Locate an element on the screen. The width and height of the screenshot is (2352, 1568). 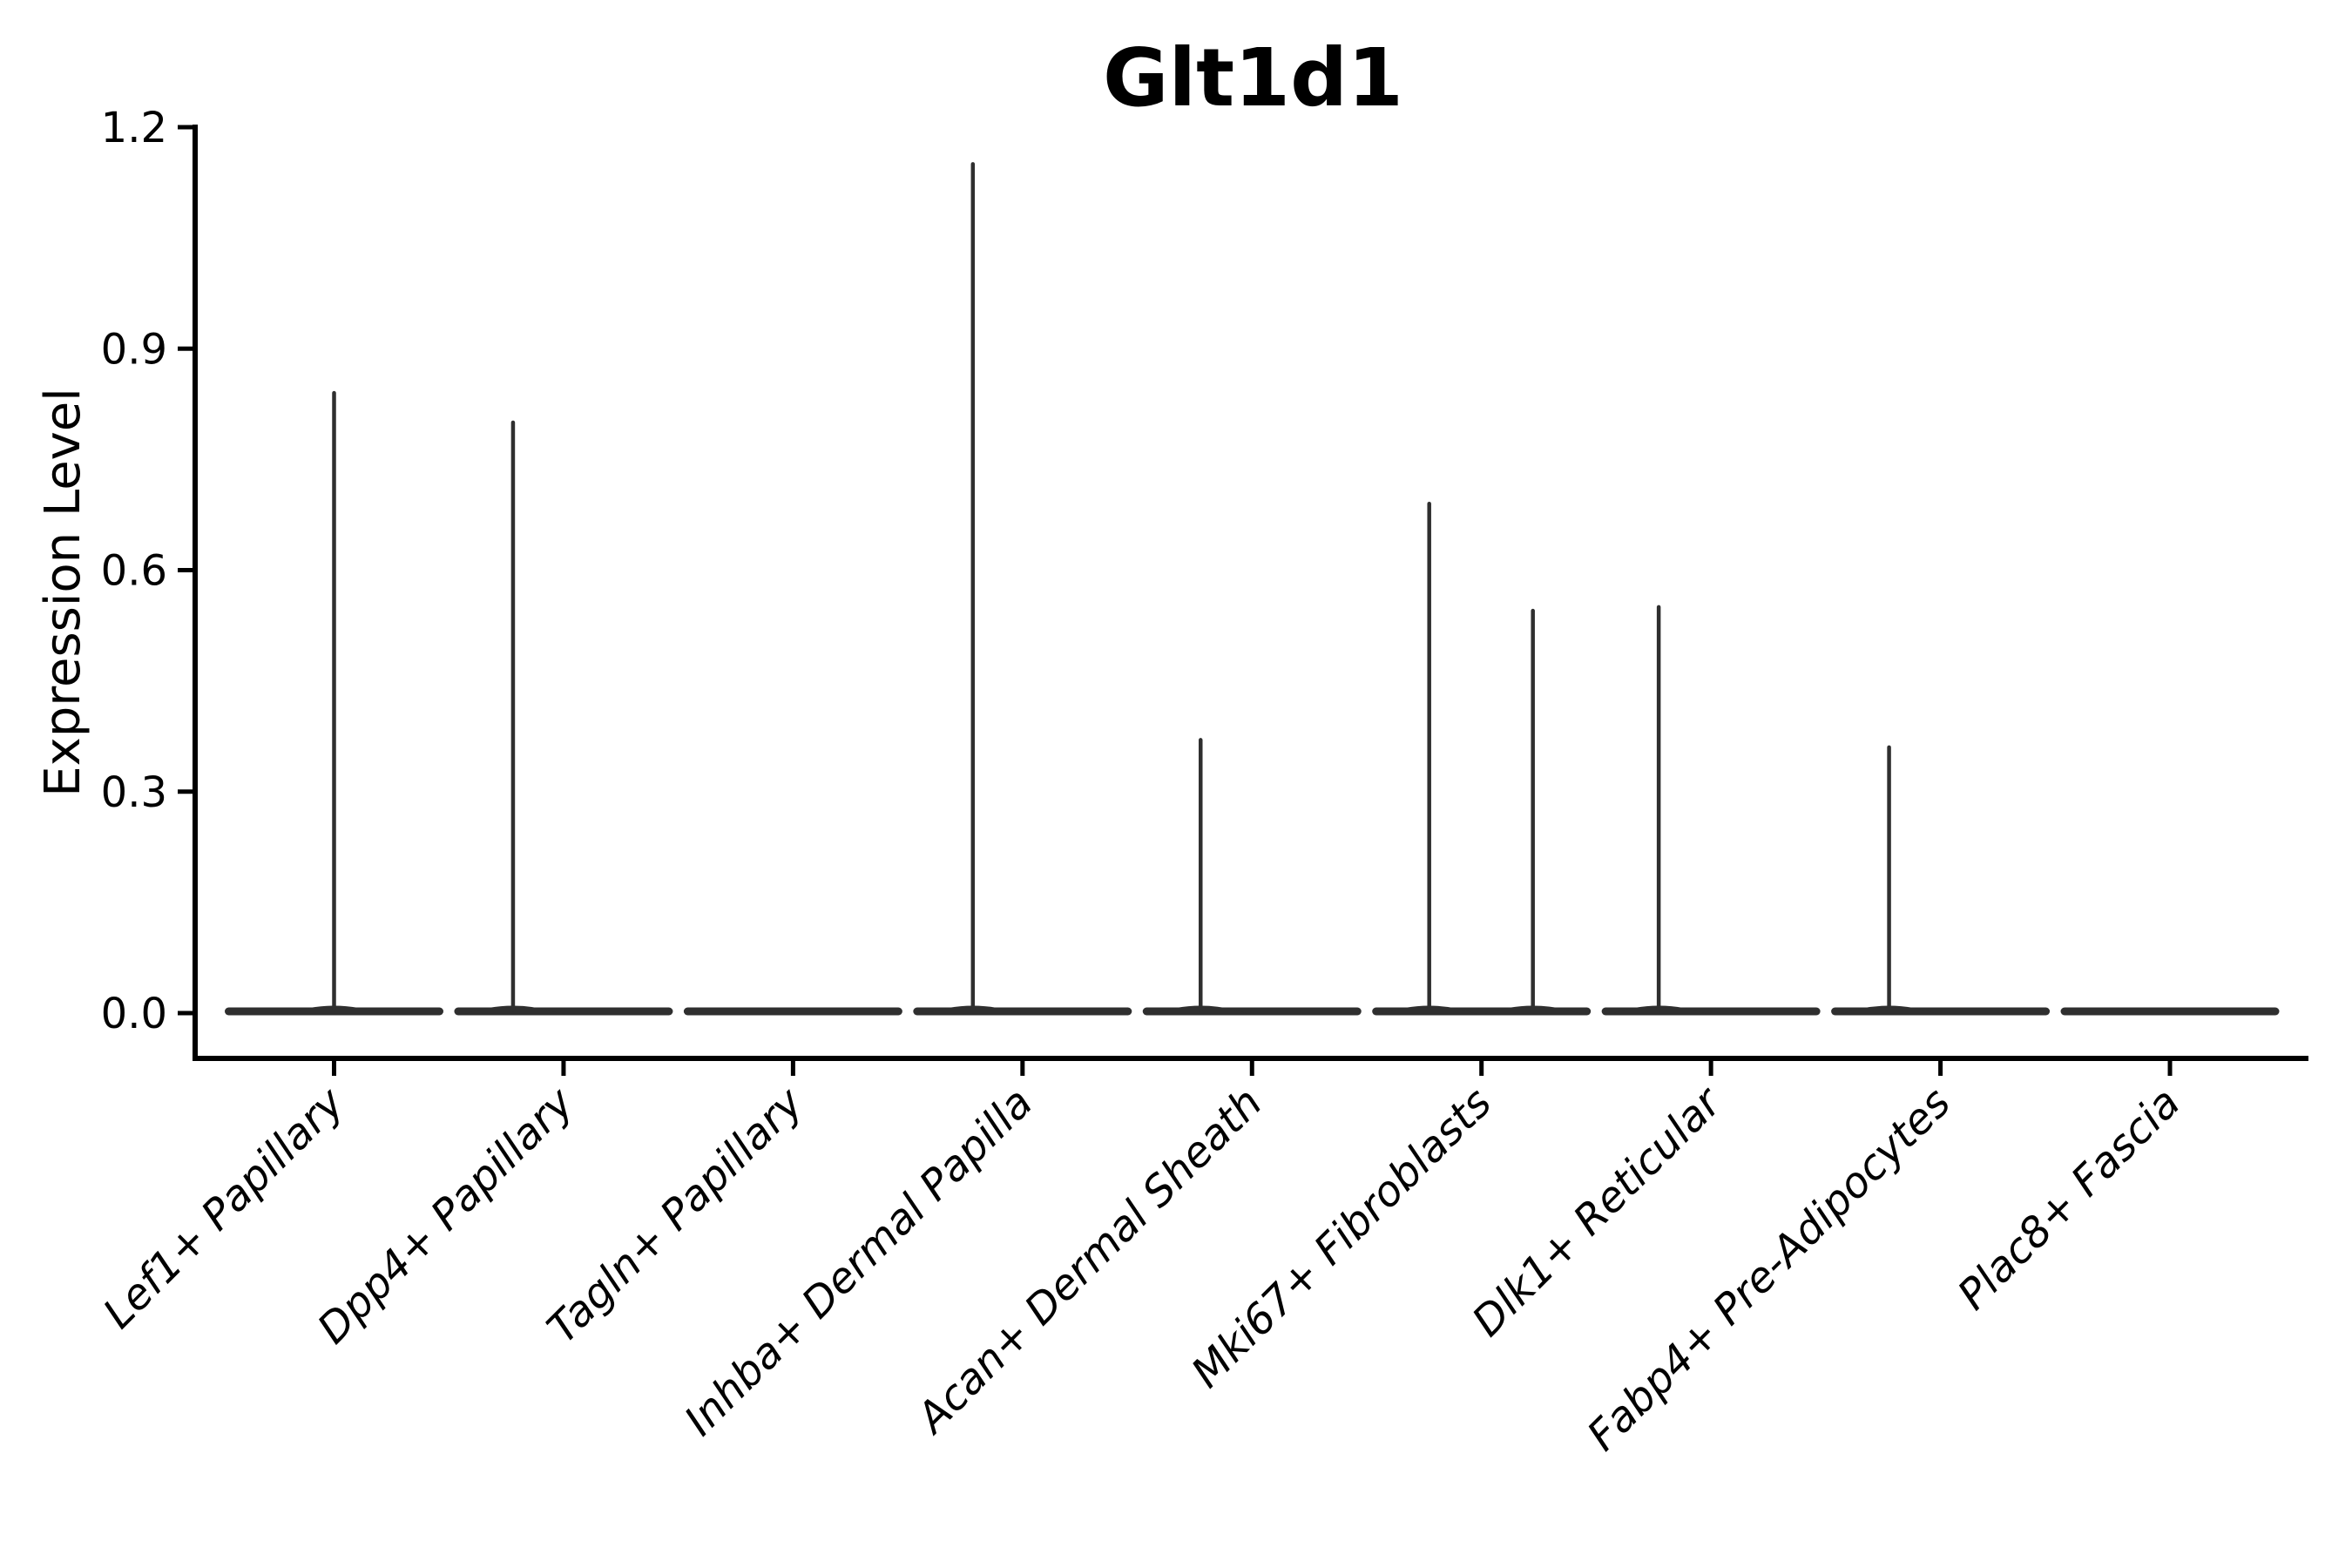
y-tick-label: 0.6 is located at coordinates (134, 571).